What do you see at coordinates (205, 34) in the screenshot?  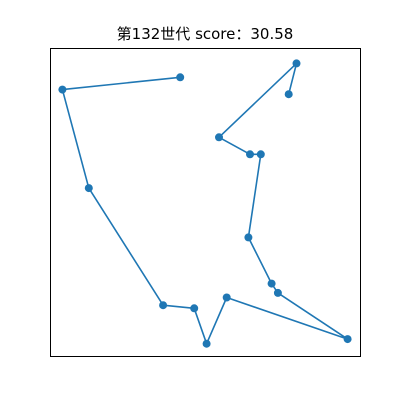 I see `chart-title: 第132世代 score：30.58` at bounding box center [205, 34].